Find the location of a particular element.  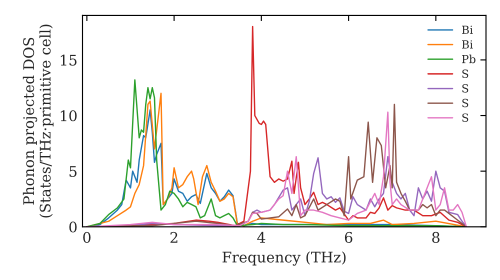

y-tick-label: 5 is located at coordinates (73, 171).